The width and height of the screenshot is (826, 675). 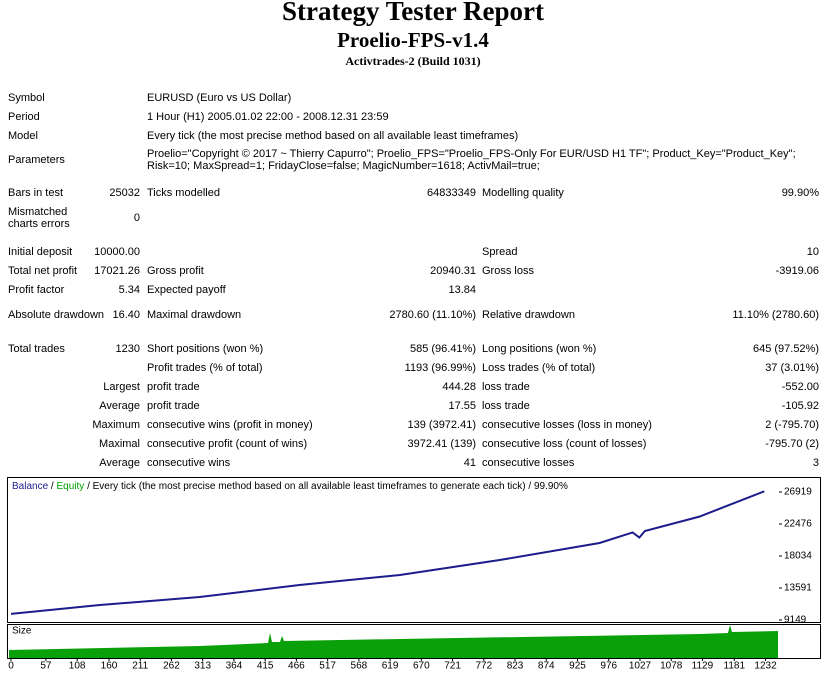 I want to click on stat-label: Total trades, so click(x=36, y=349).